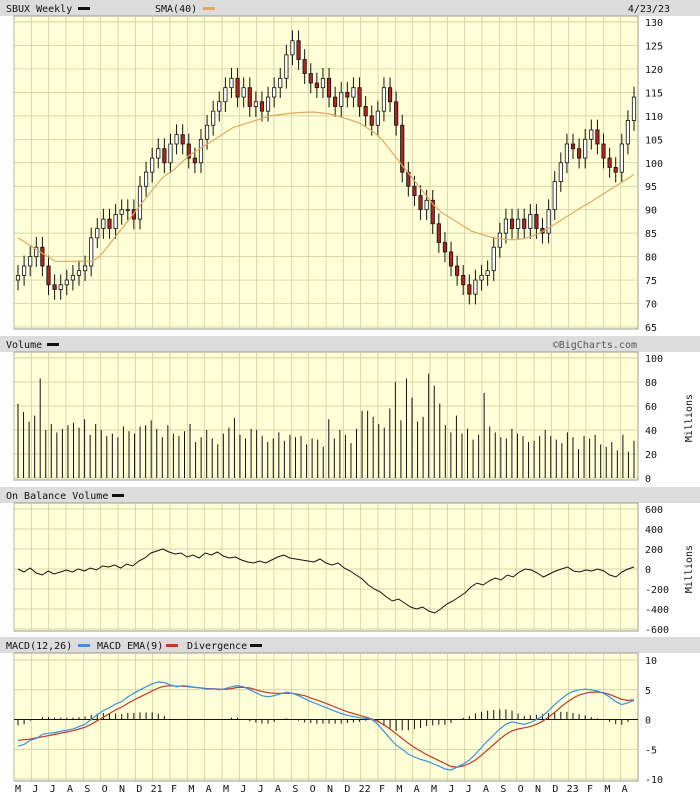 The width and height of the screenshot is (700, 797). Describe the element at coordinates (84, 645) in the screenshot. I see `macd-legend-swatch` at that location.